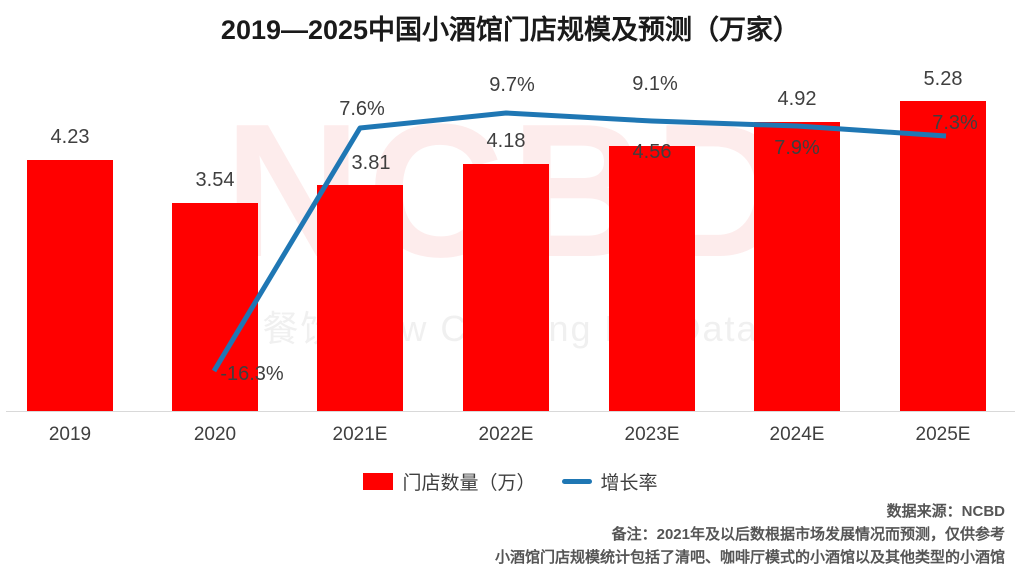 This screenshot has width=1021, height=576. What do you see at coordinates (943, 79) in the screenshot?
I see `bar-value-label-2025E: 5.28` at bounding box center [943, 79].